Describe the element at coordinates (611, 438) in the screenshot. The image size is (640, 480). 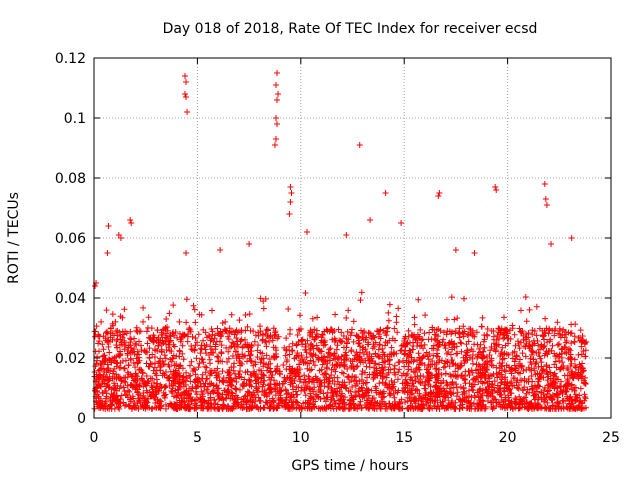
I see `x-tick-label: 25` at that location.